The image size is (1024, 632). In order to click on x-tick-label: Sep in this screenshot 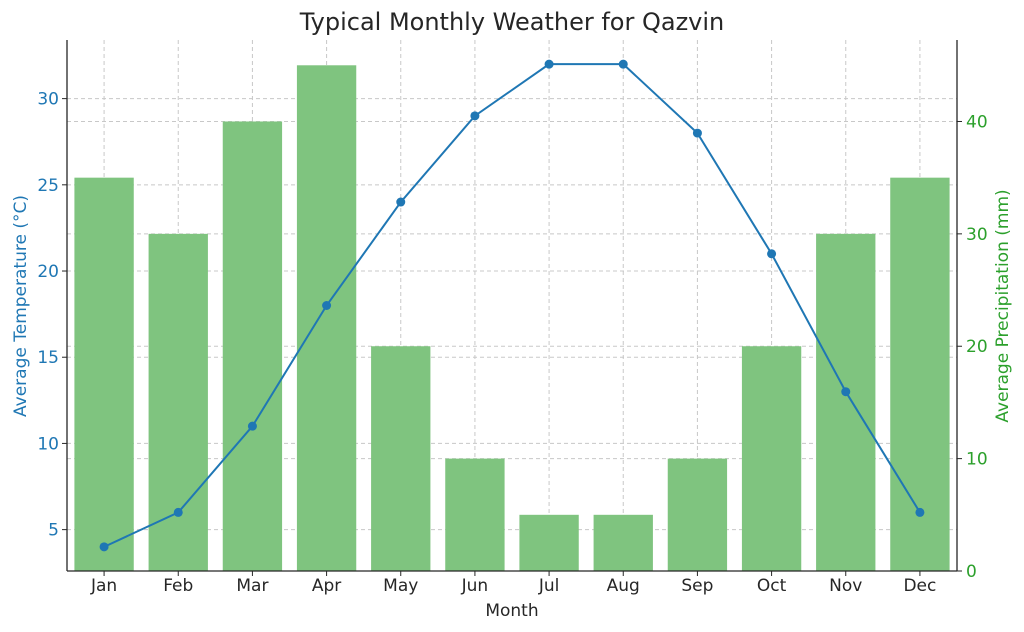, I will do `click(697, 586)`.